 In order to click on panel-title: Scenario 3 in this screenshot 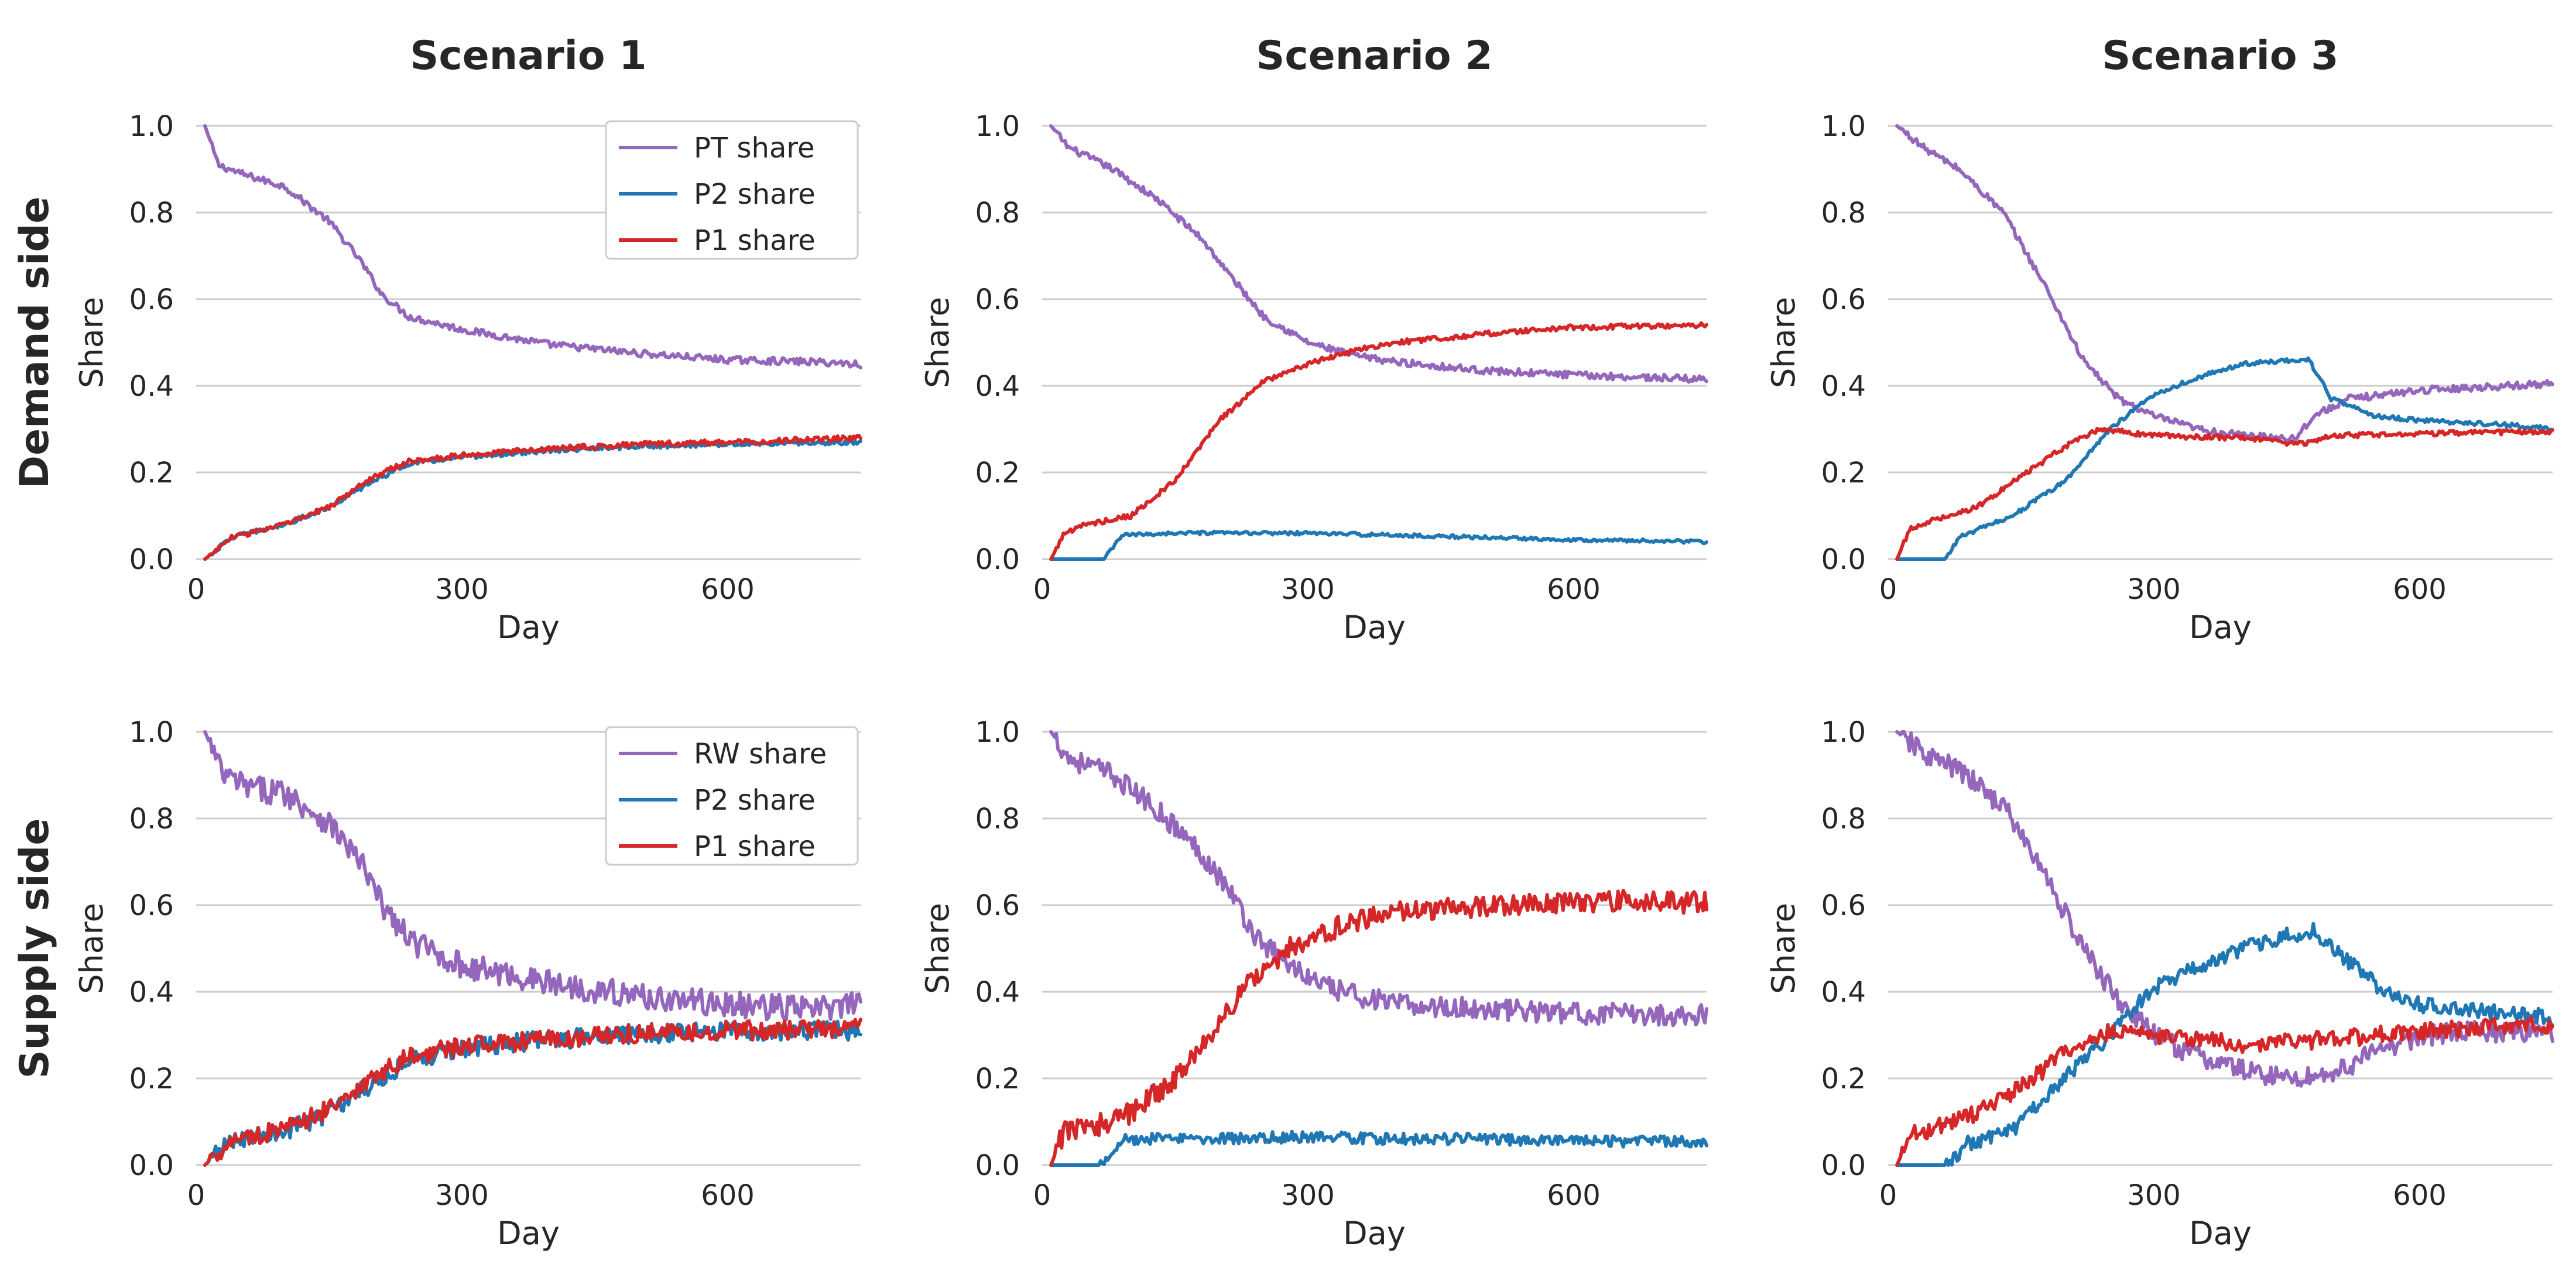, I will do `click(2220, 56)`.